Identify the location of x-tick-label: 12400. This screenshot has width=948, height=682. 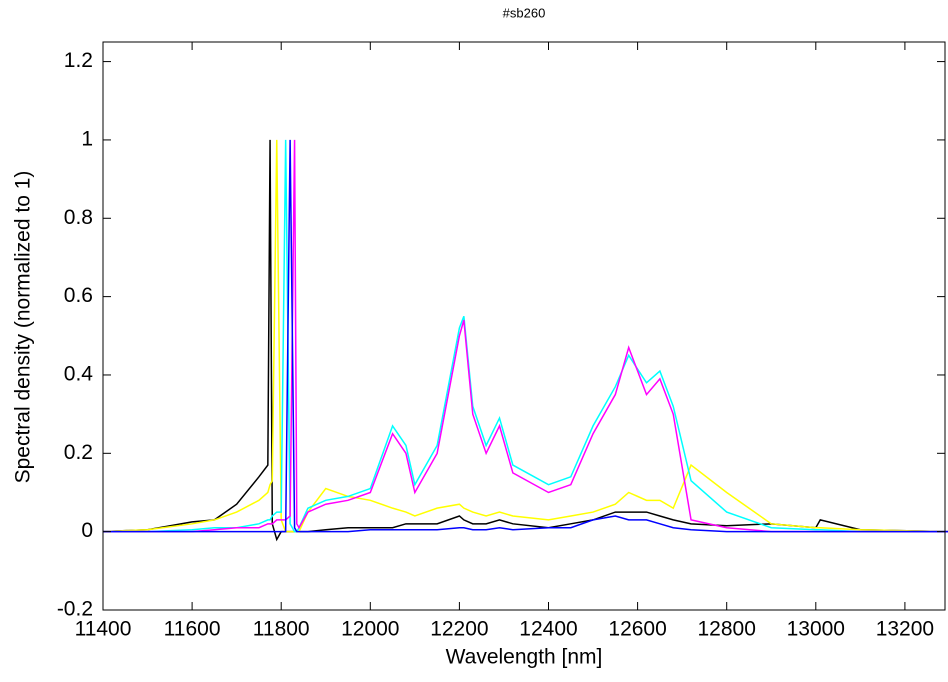
(548, 629).